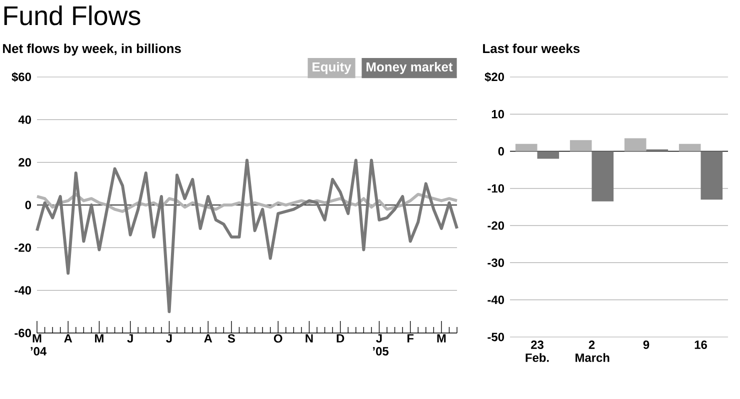 The width and height of the screenshot is (740, 399). I want to click on x-tick-label: F, so click(410, 338).